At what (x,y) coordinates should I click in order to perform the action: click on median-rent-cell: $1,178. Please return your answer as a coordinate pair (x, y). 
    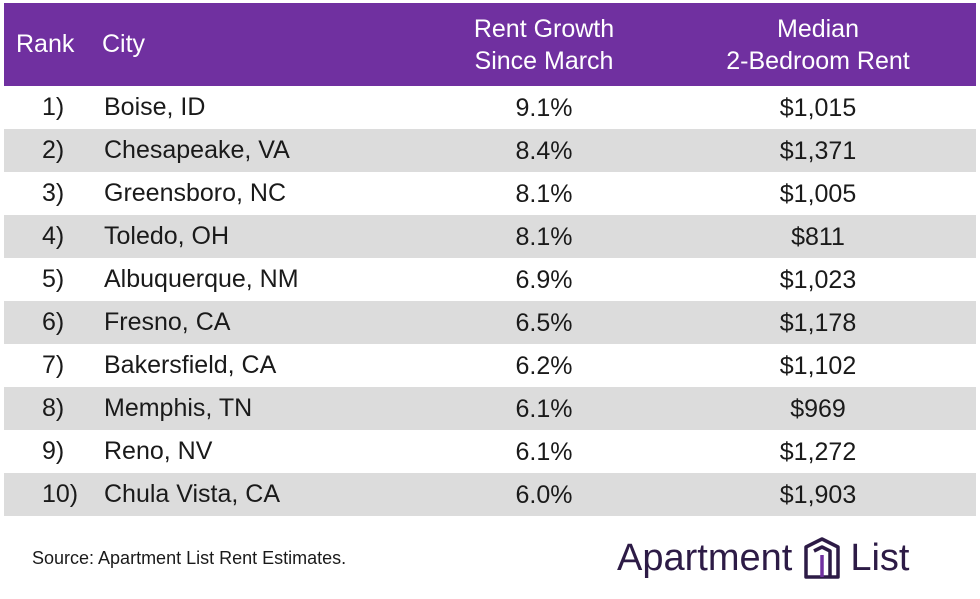
    Looking at the image, I should click on (818, 322).